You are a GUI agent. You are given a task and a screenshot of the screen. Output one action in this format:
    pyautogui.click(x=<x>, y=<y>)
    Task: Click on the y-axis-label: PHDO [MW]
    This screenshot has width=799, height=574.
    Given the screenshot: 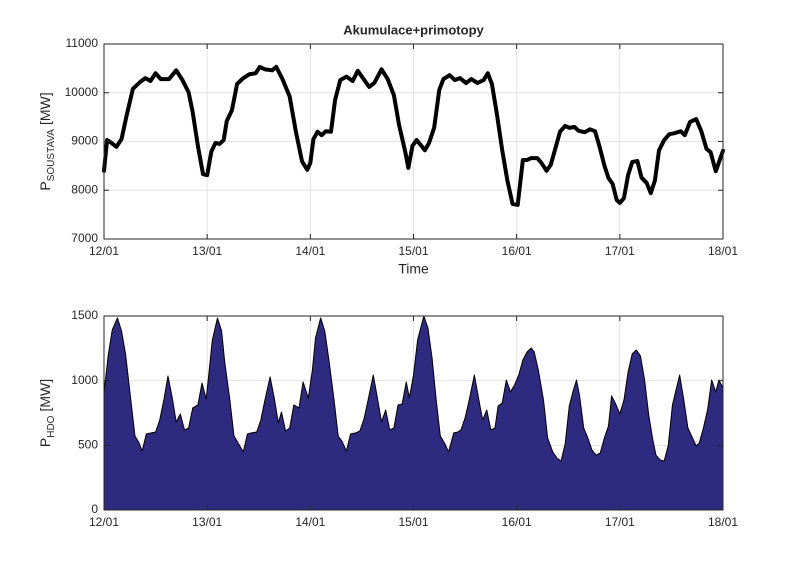 What is the action you would take?
    pyautogui.click(x=47, y=413)
    